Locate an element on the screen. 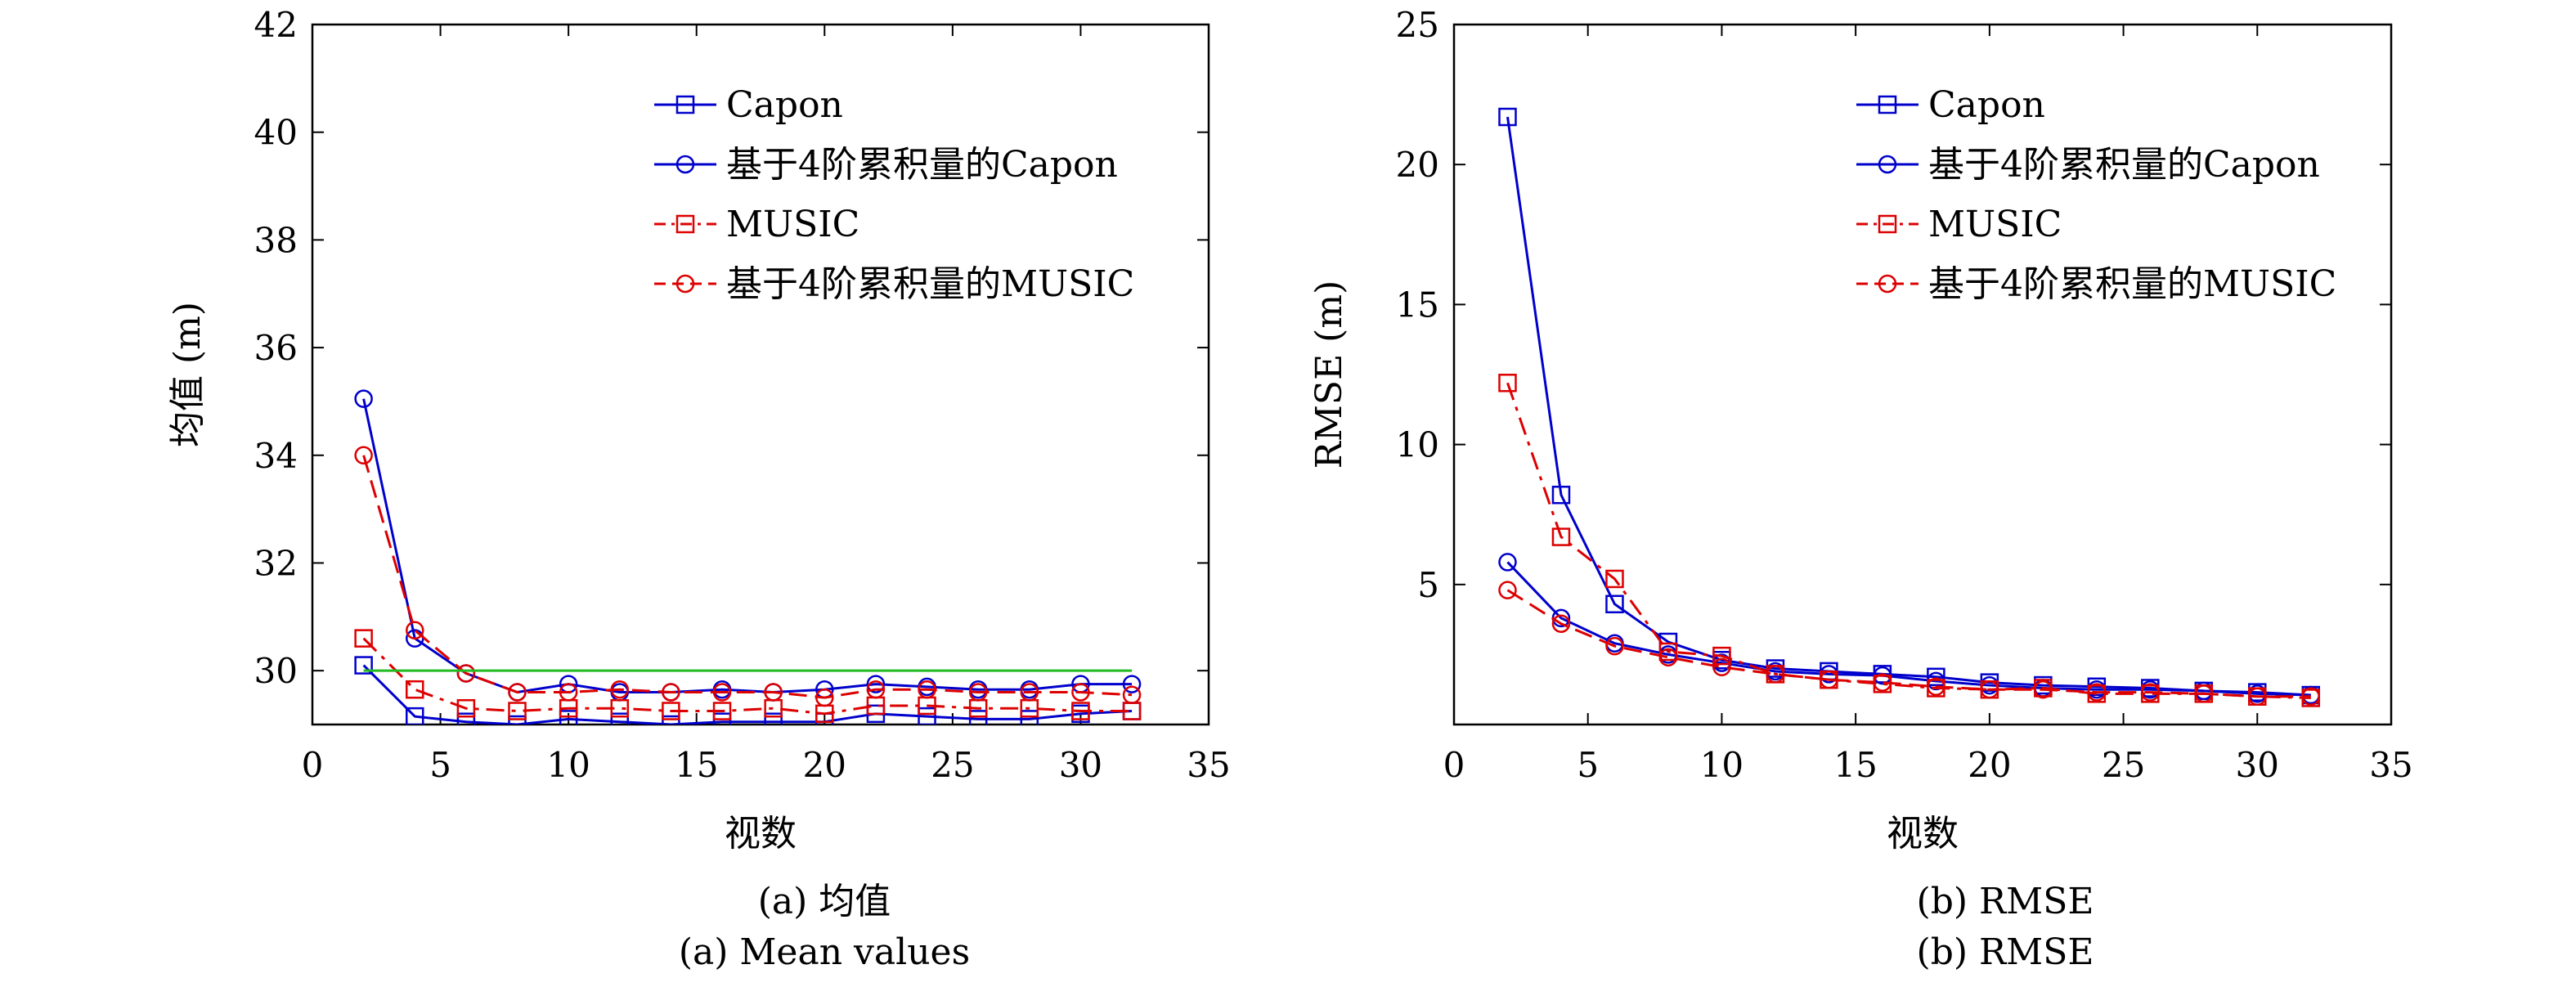 The image size is (2576, 987). x-tick-label: 15 is located at coordinates (696, 765).